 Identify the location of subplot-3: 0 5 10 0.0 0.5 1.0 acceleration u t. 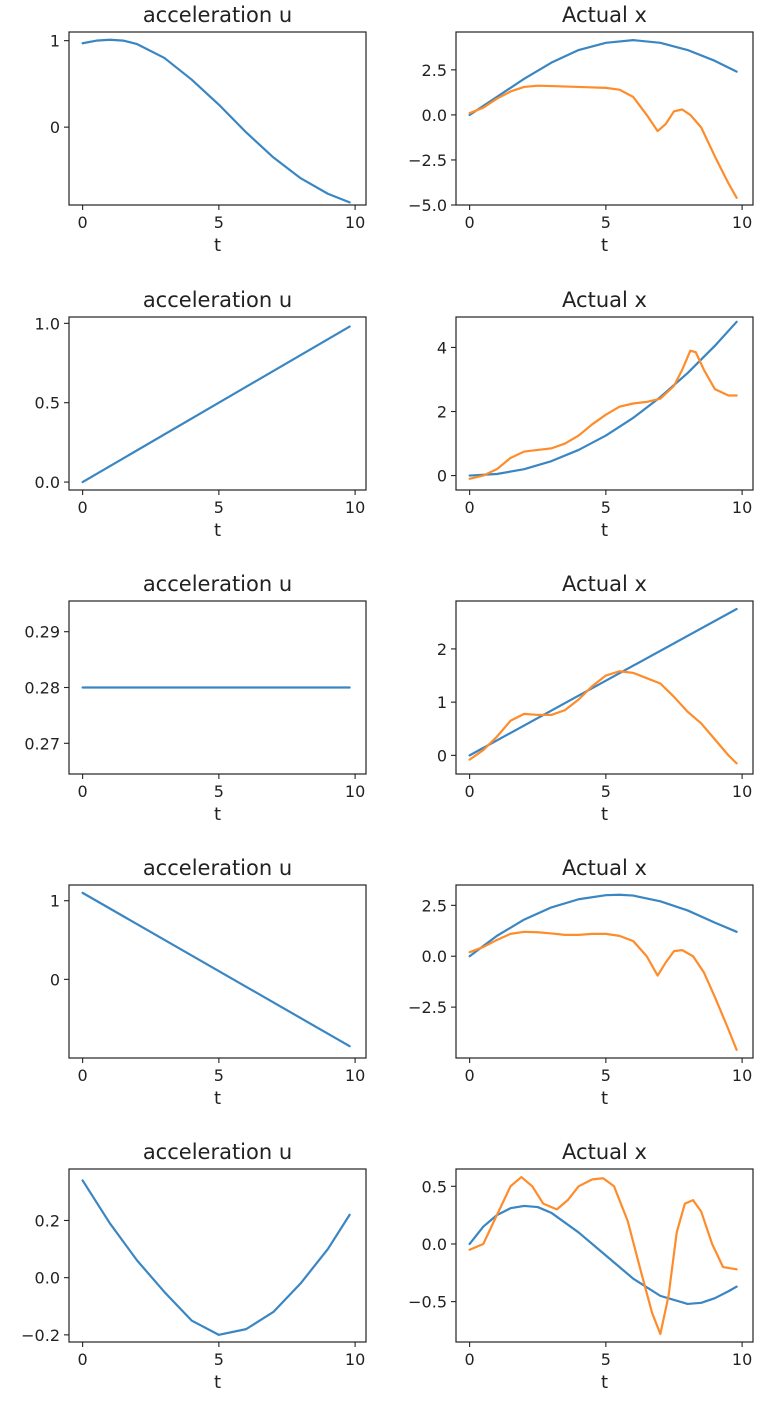
(201, 414).